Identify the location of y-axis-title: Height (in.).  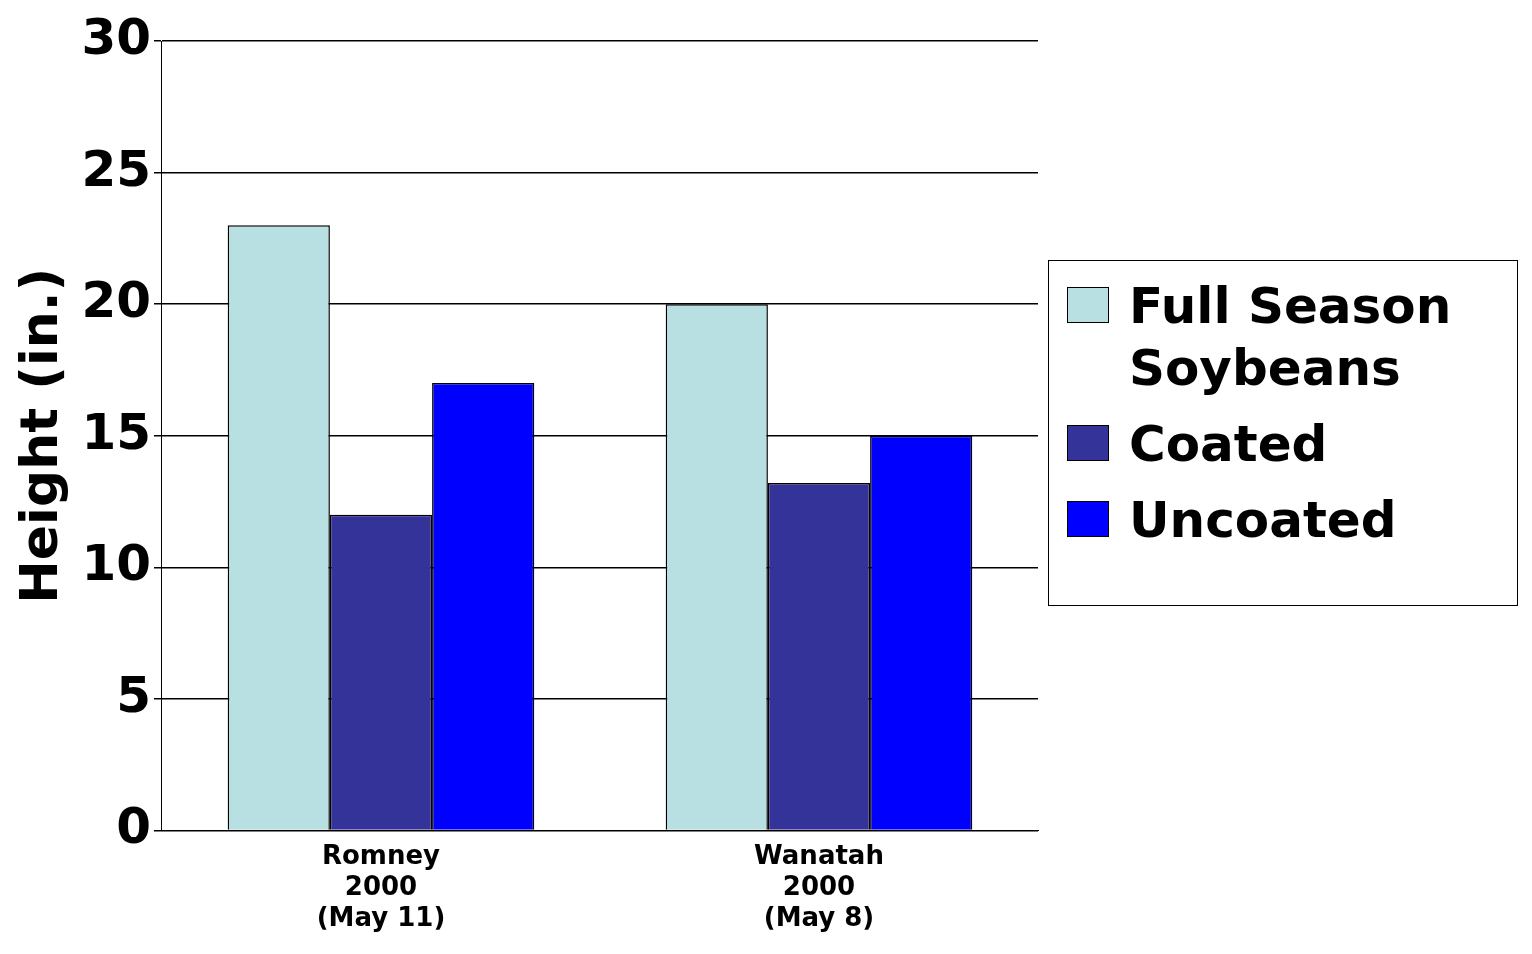
(38, 435).